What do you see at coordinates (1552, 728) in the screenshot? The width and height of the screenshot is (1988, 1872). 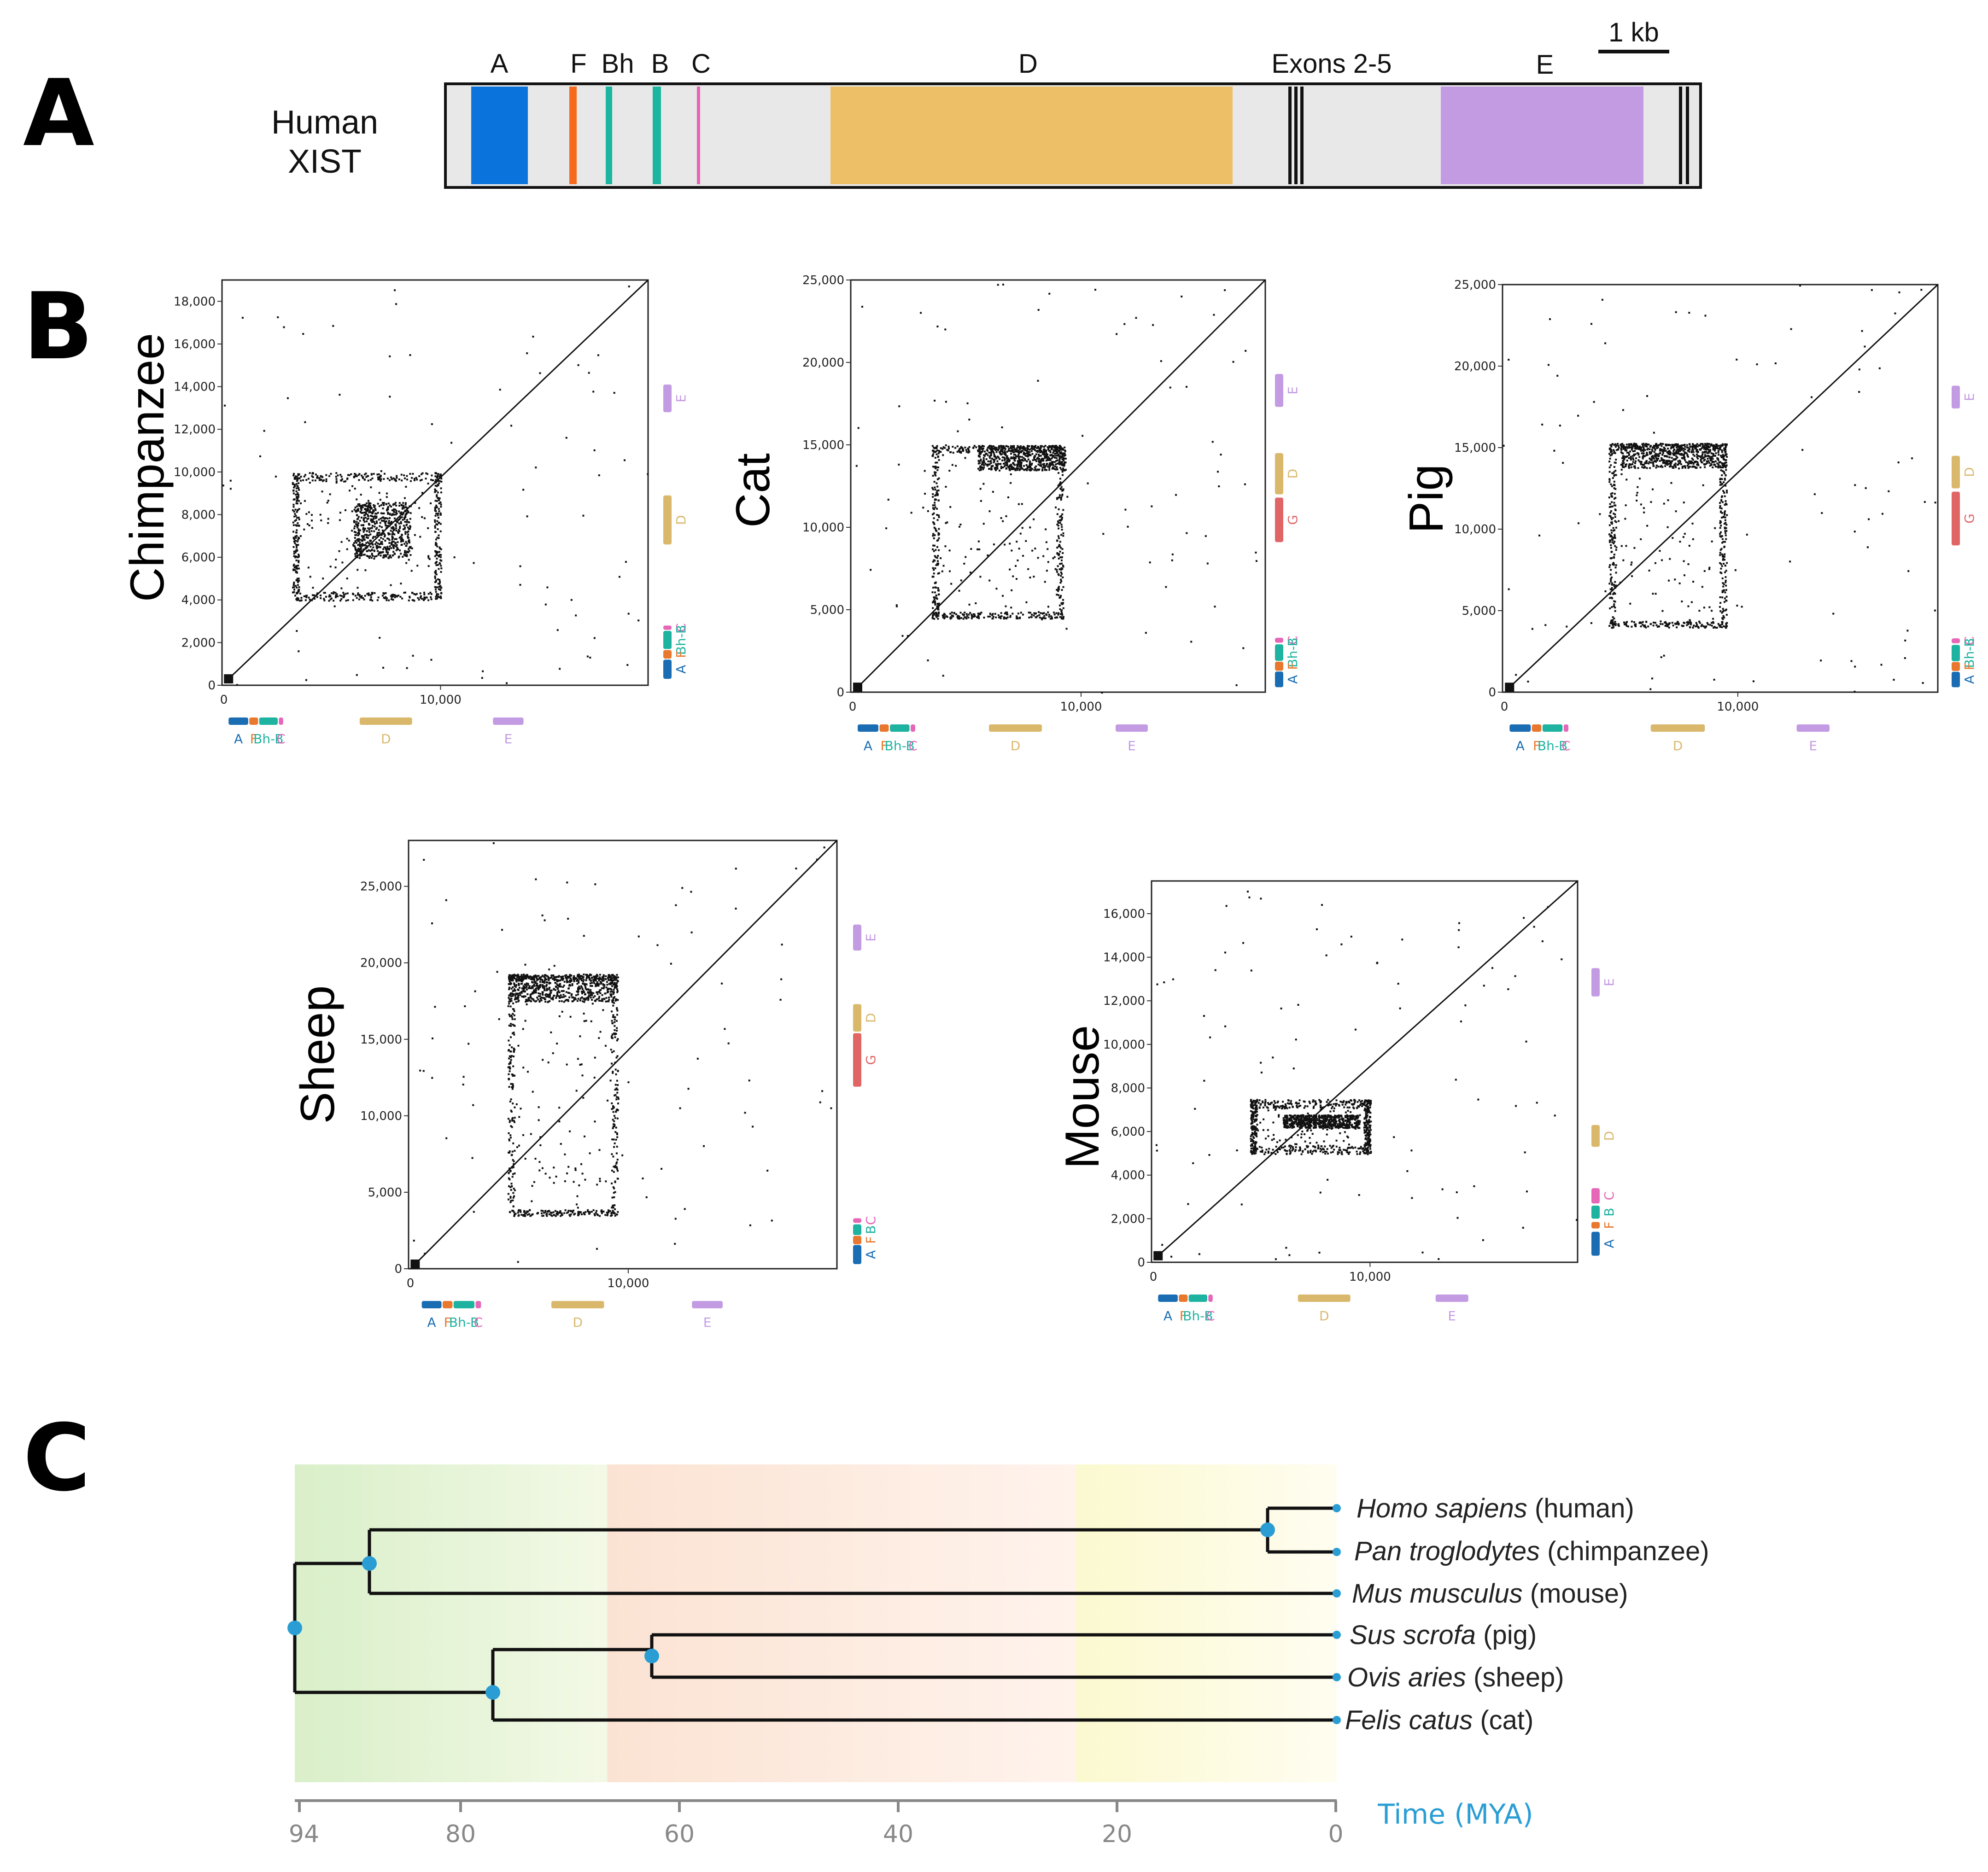 I see `x-domain-bar-bh-b` at bounding box center [1552, 728].